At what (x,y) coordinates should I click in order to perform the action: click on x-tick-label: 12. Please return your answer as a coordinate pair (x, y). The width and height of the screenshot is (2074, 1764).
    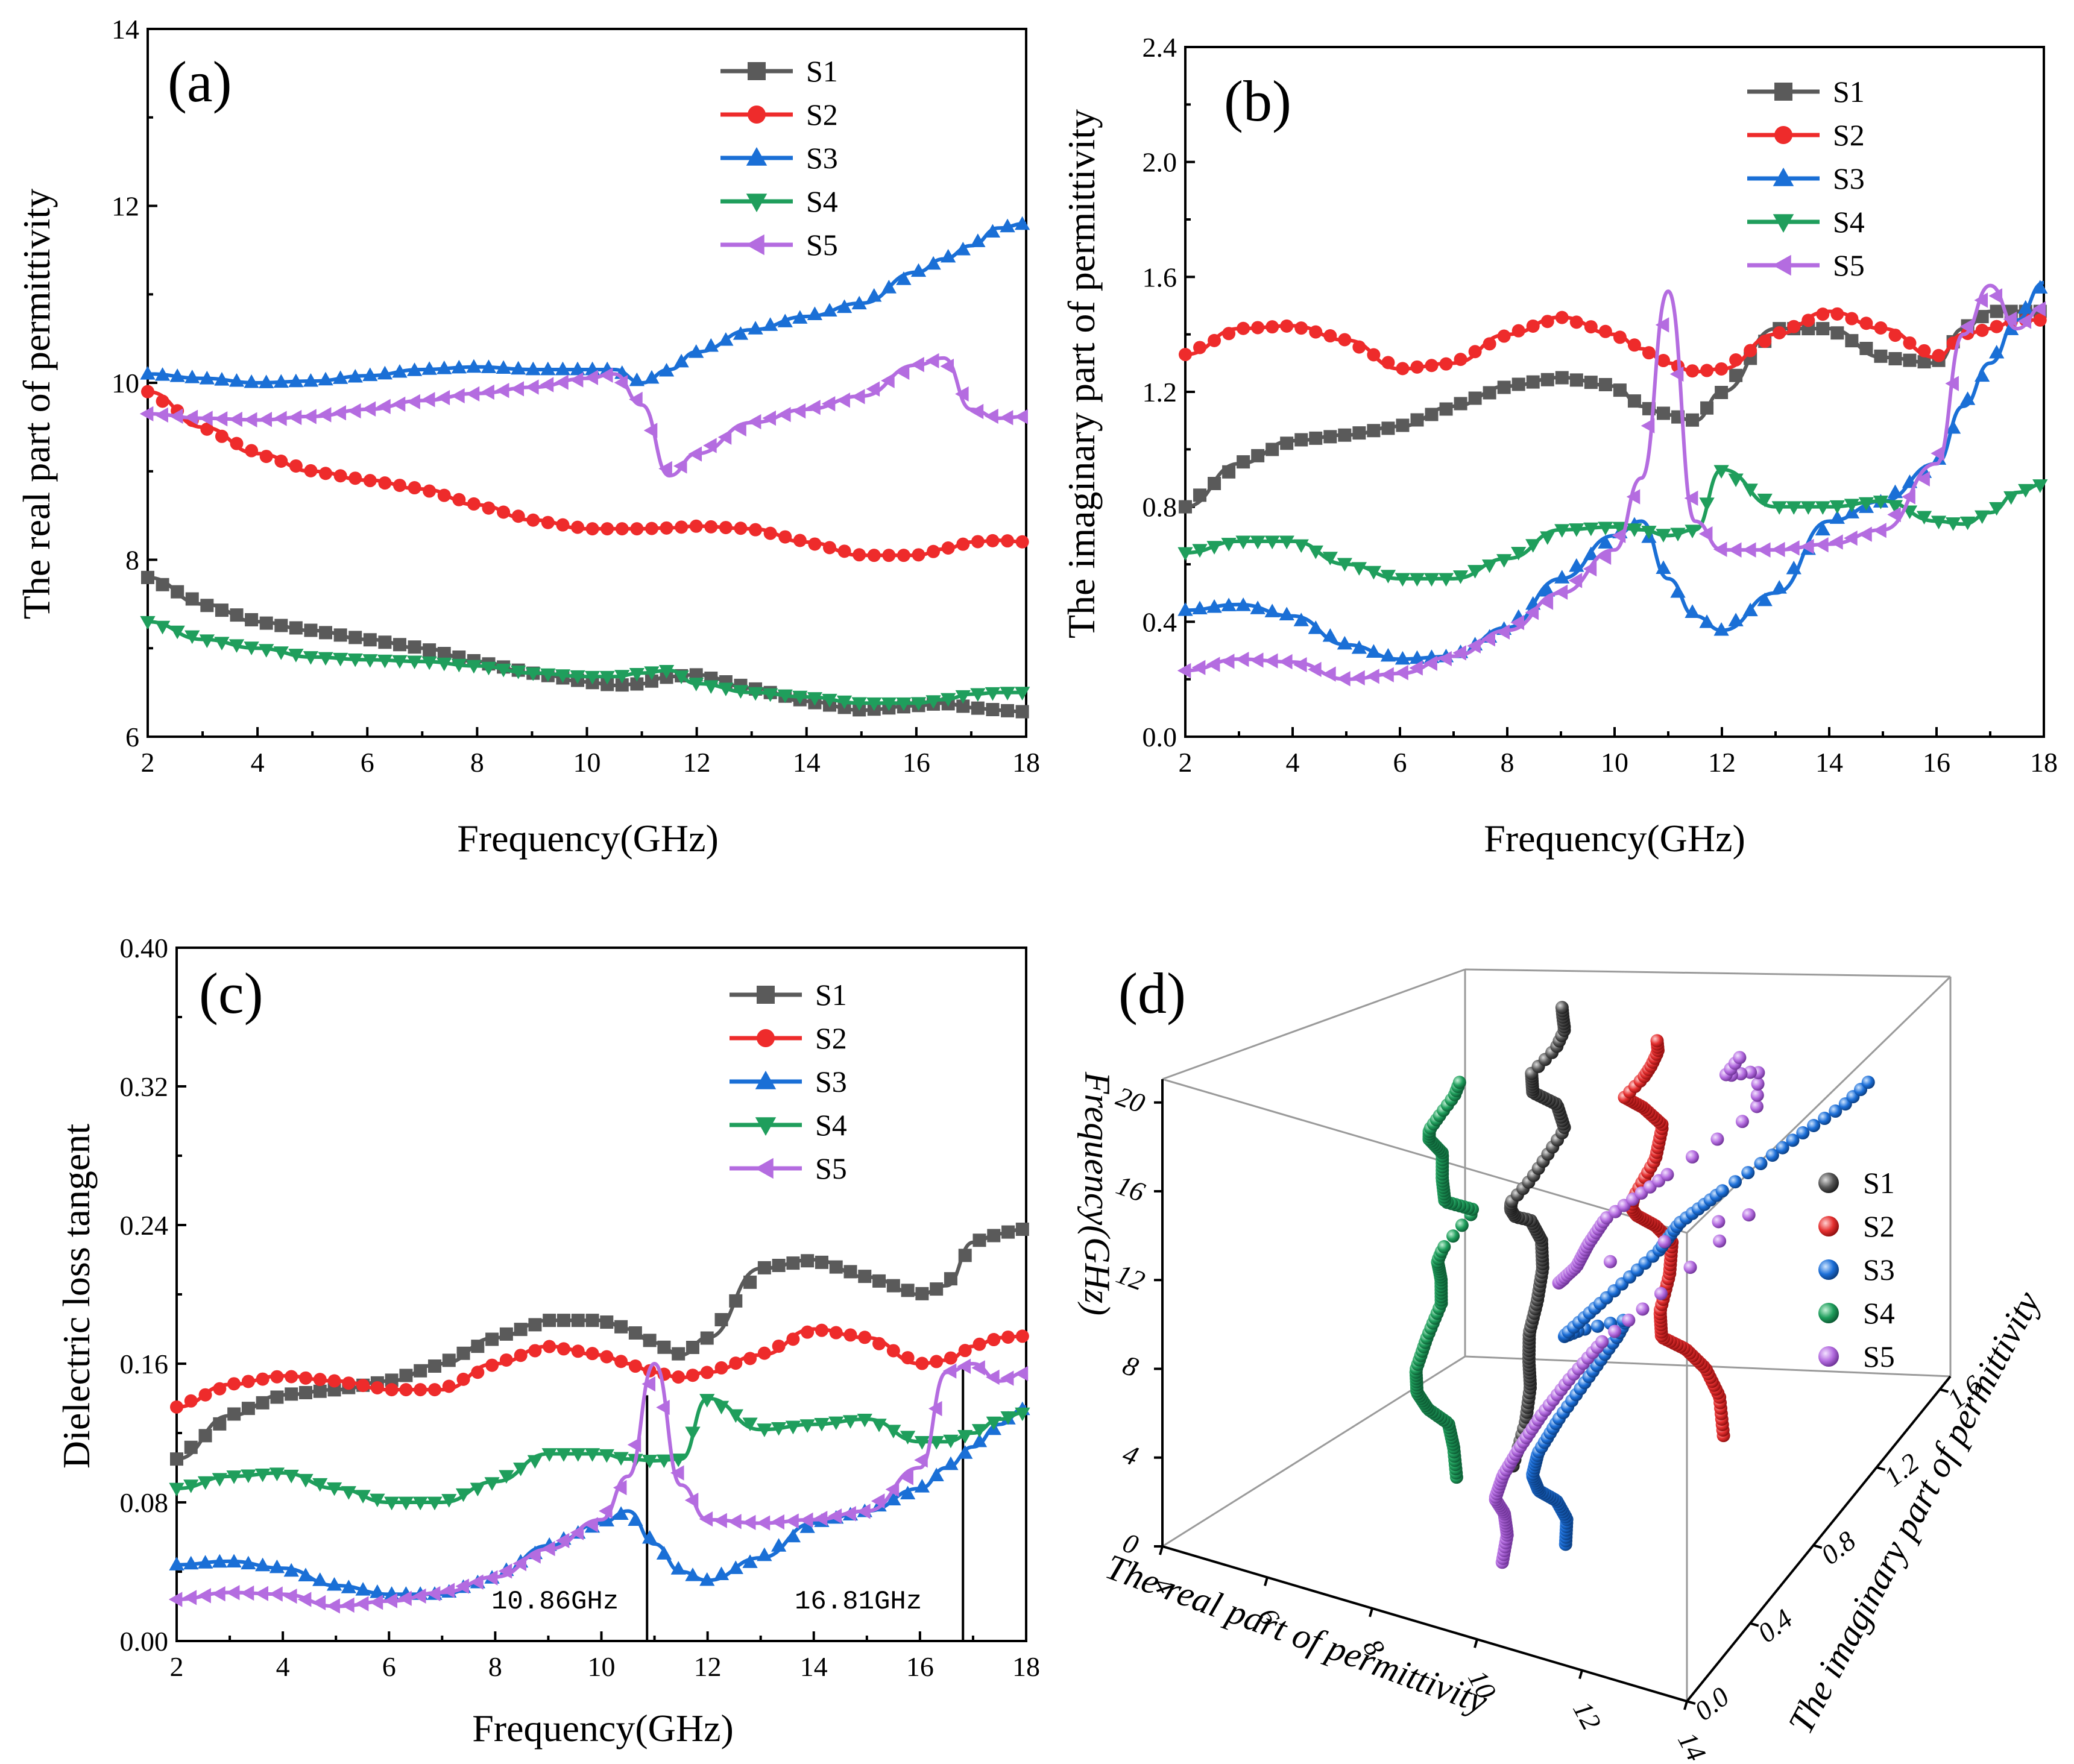
    Looking at the image, I should click on (697, 762).